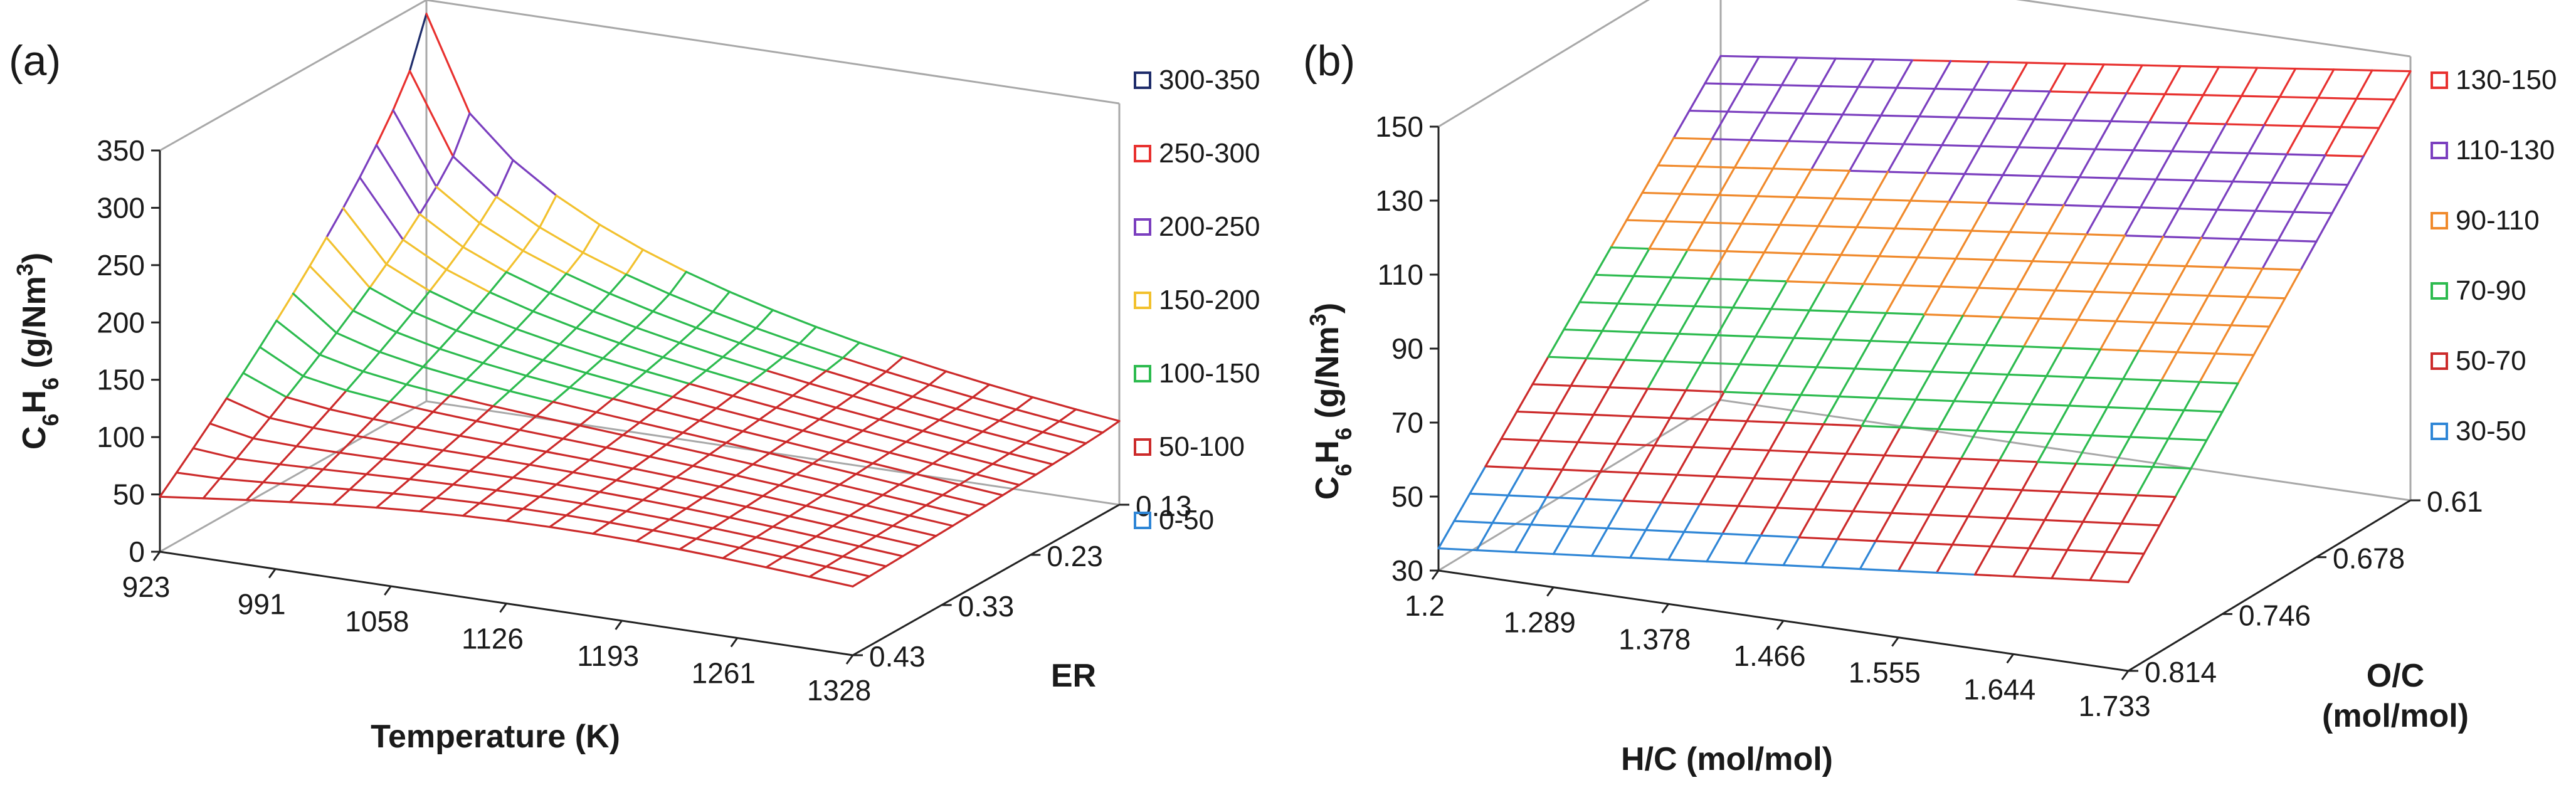 Image resolution: width=2576 pixels, height=790 pixels. What do you see at coordinates (773, 52) in the screenshot?
I see `wall-edge-top-back-a` at bounding box center [773, 52].